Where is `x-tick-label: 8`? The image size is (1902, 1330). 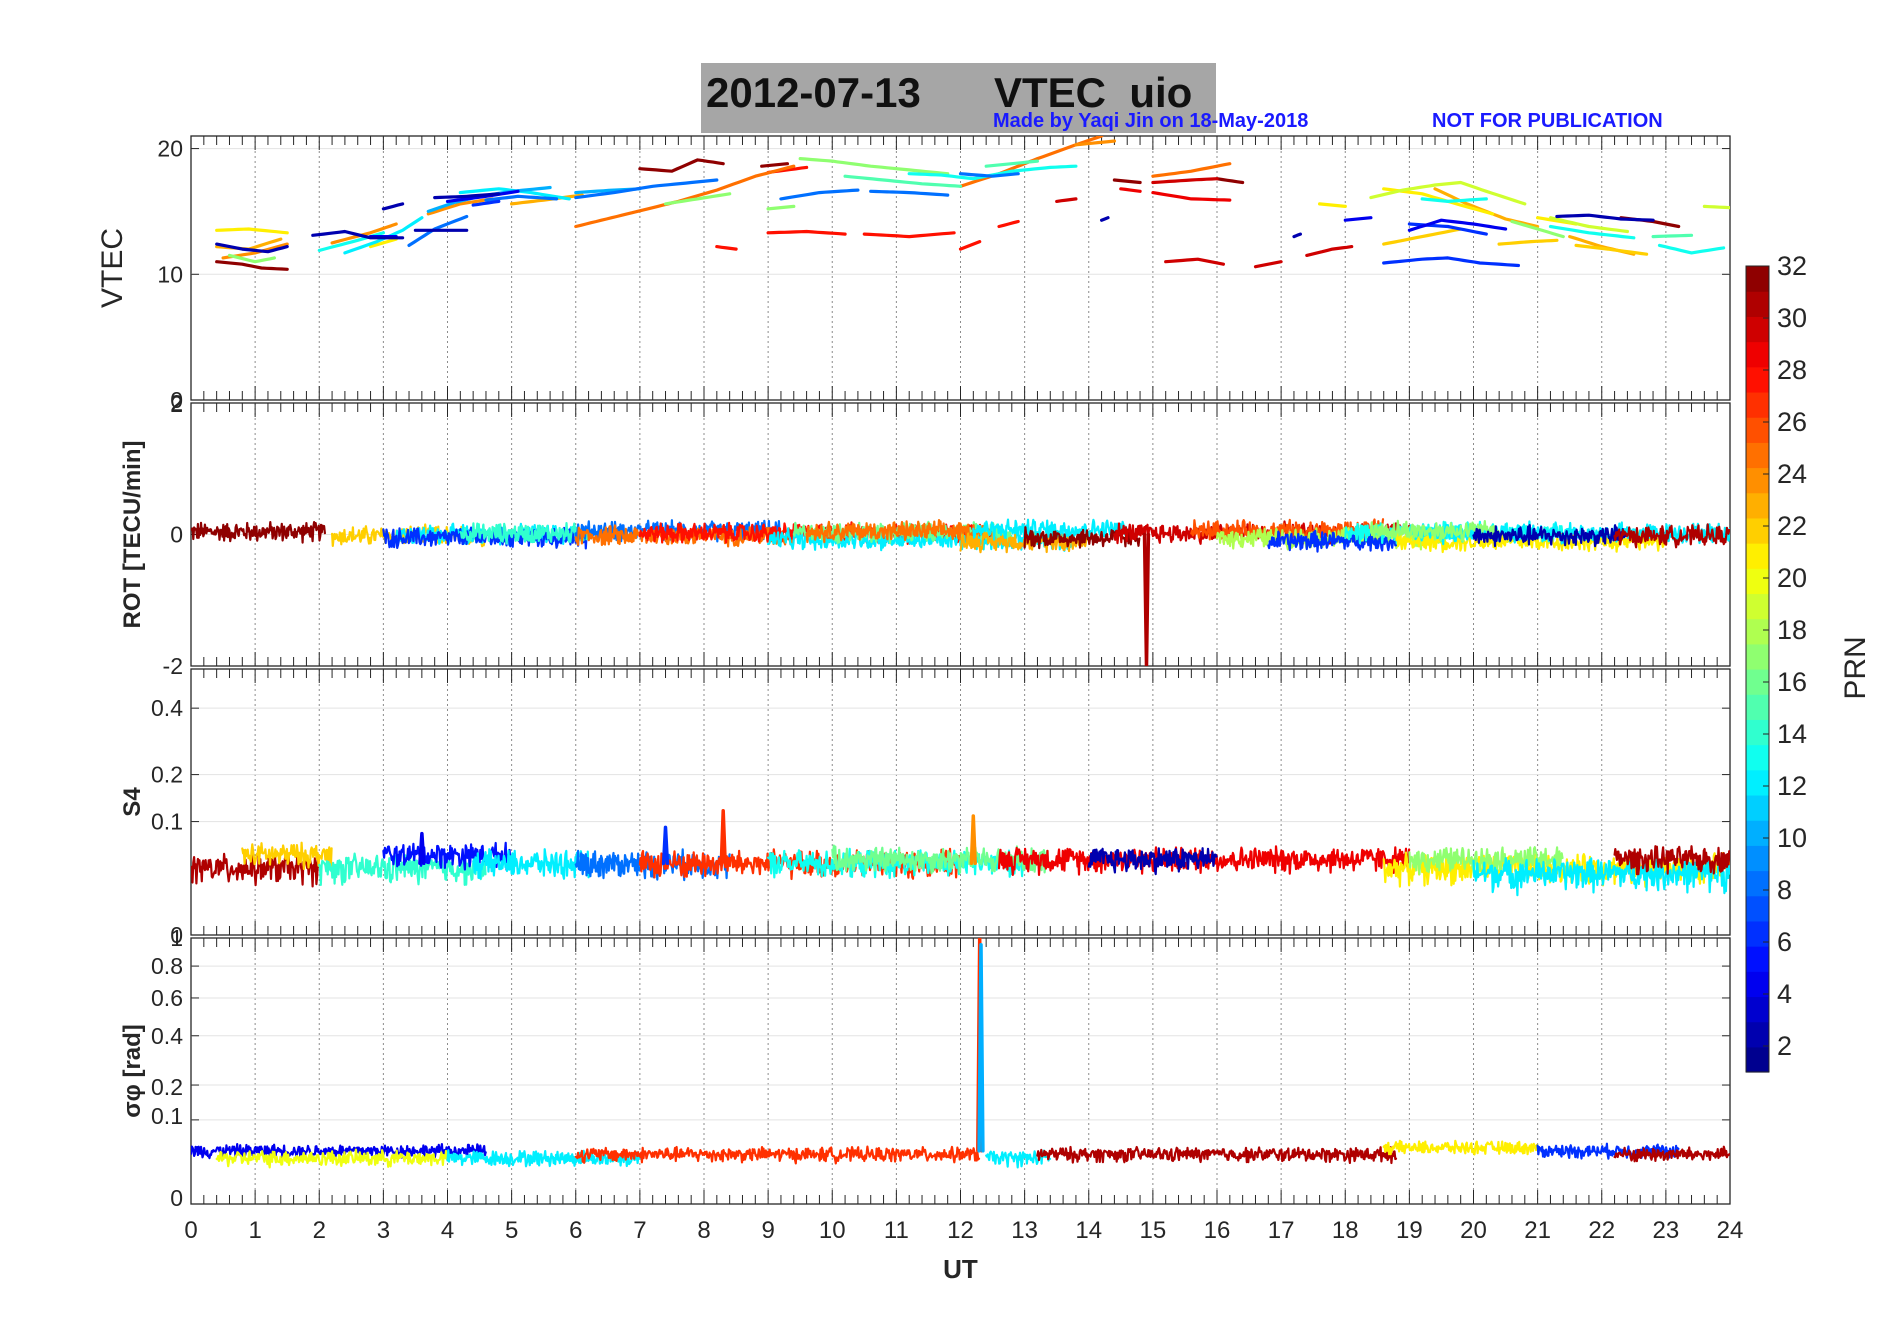
x-tick-label: 8 is located at coordinates (703, 1230).